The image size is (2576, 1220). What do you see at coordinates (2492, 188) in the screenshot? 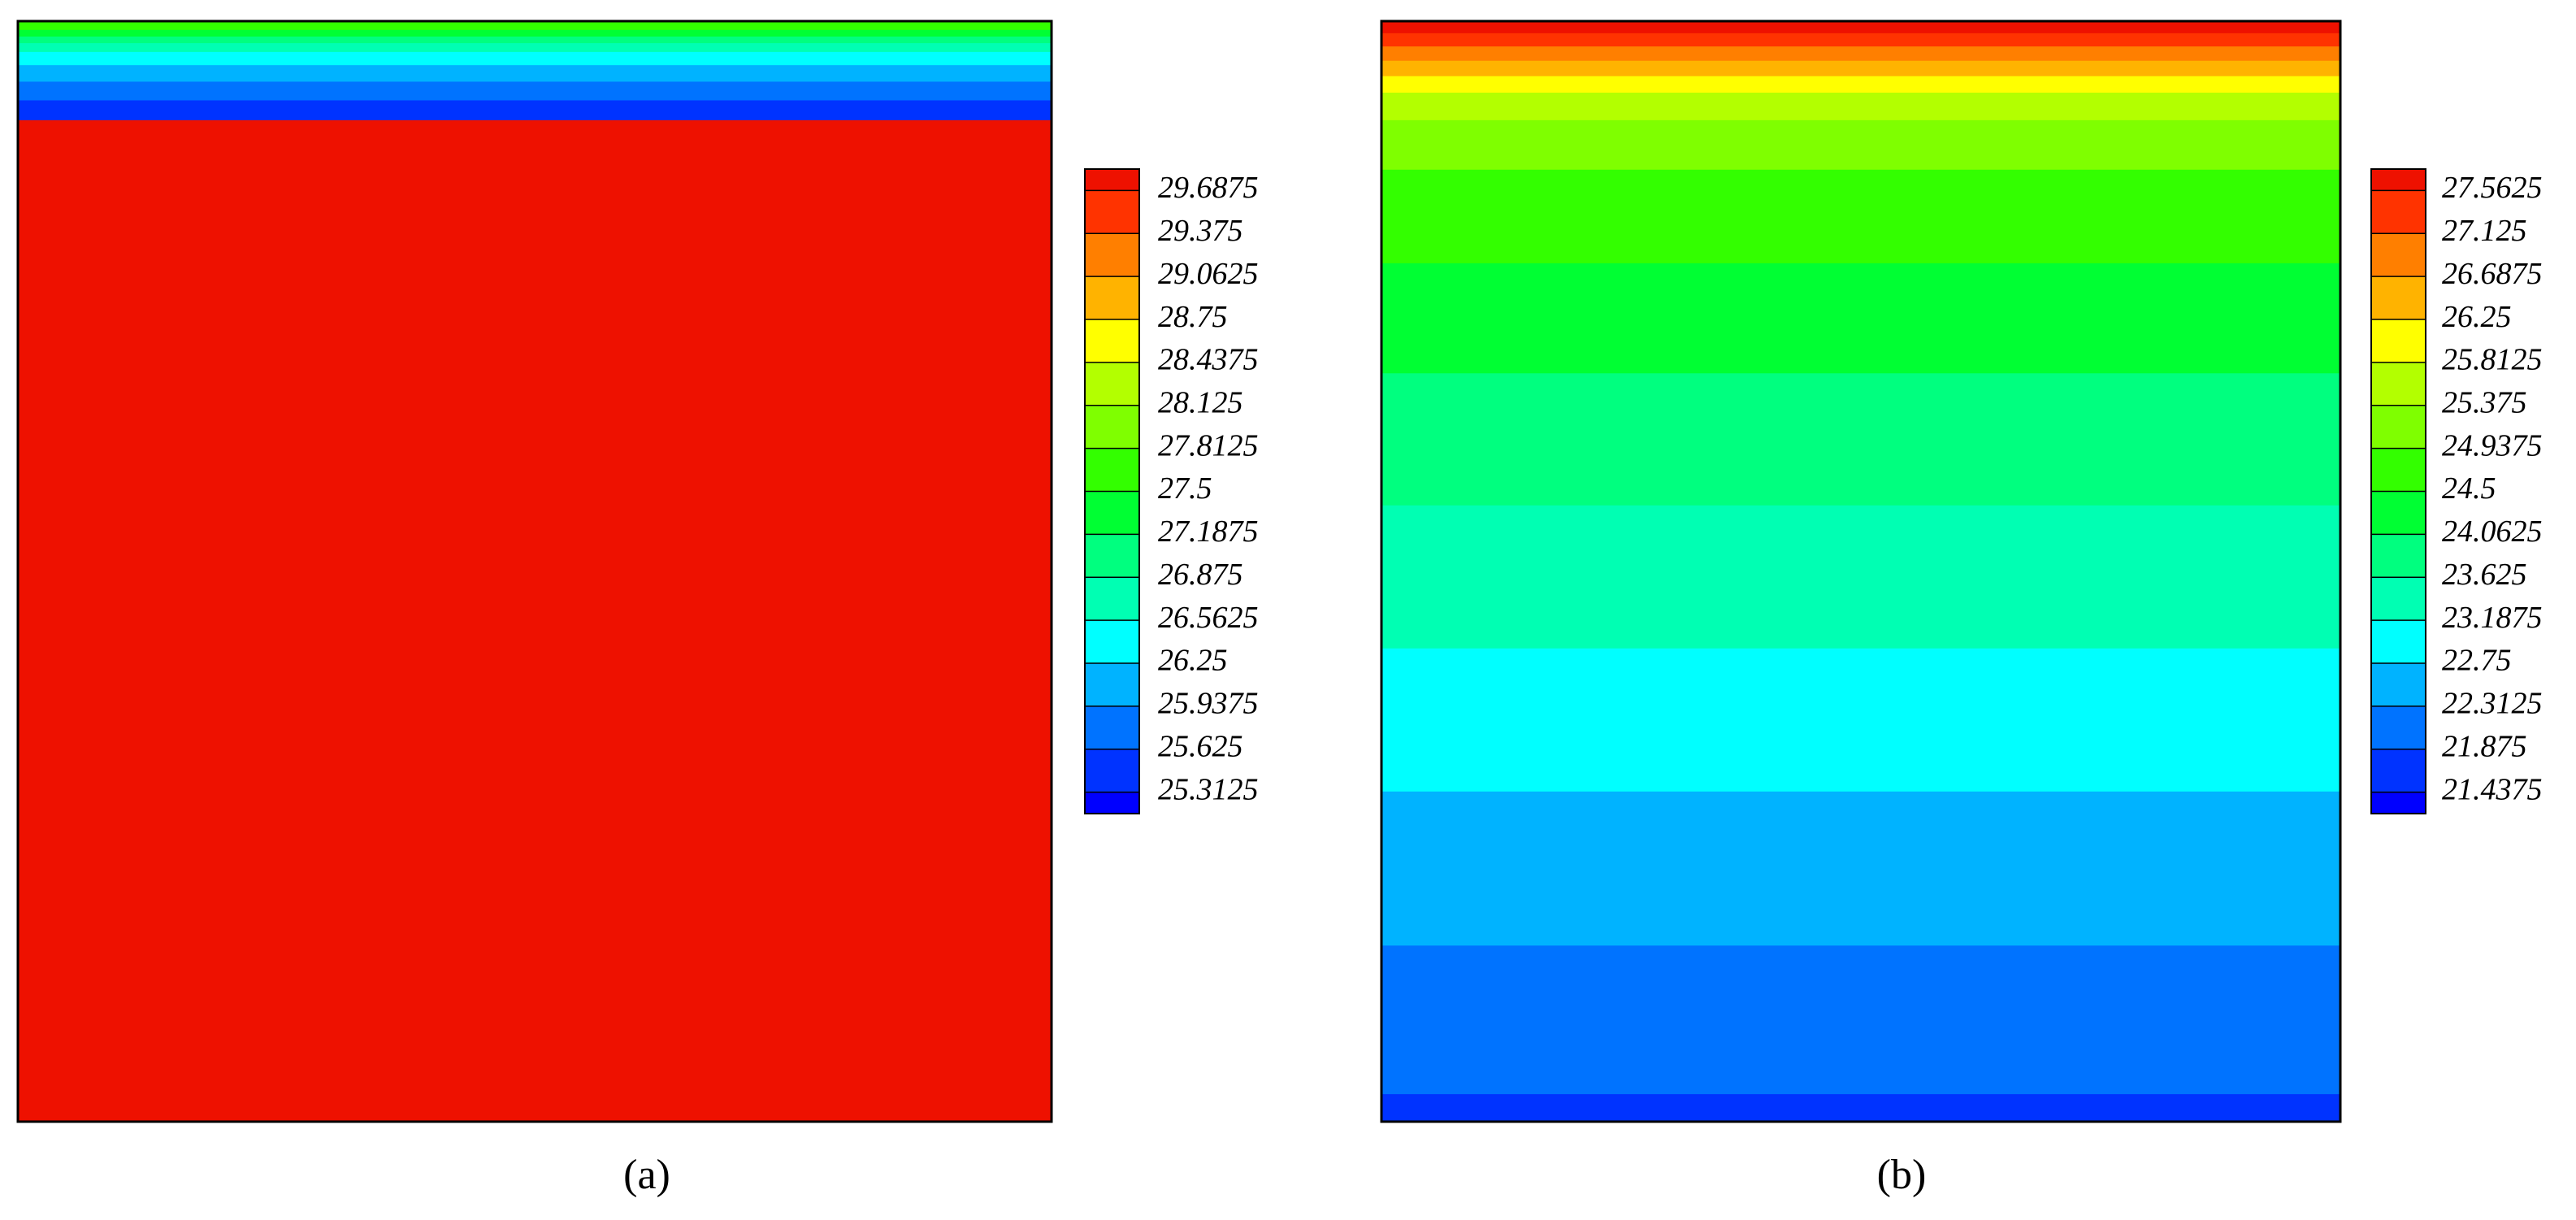
I see `level-label: 27.5625` at bounding box center [2492, 188].